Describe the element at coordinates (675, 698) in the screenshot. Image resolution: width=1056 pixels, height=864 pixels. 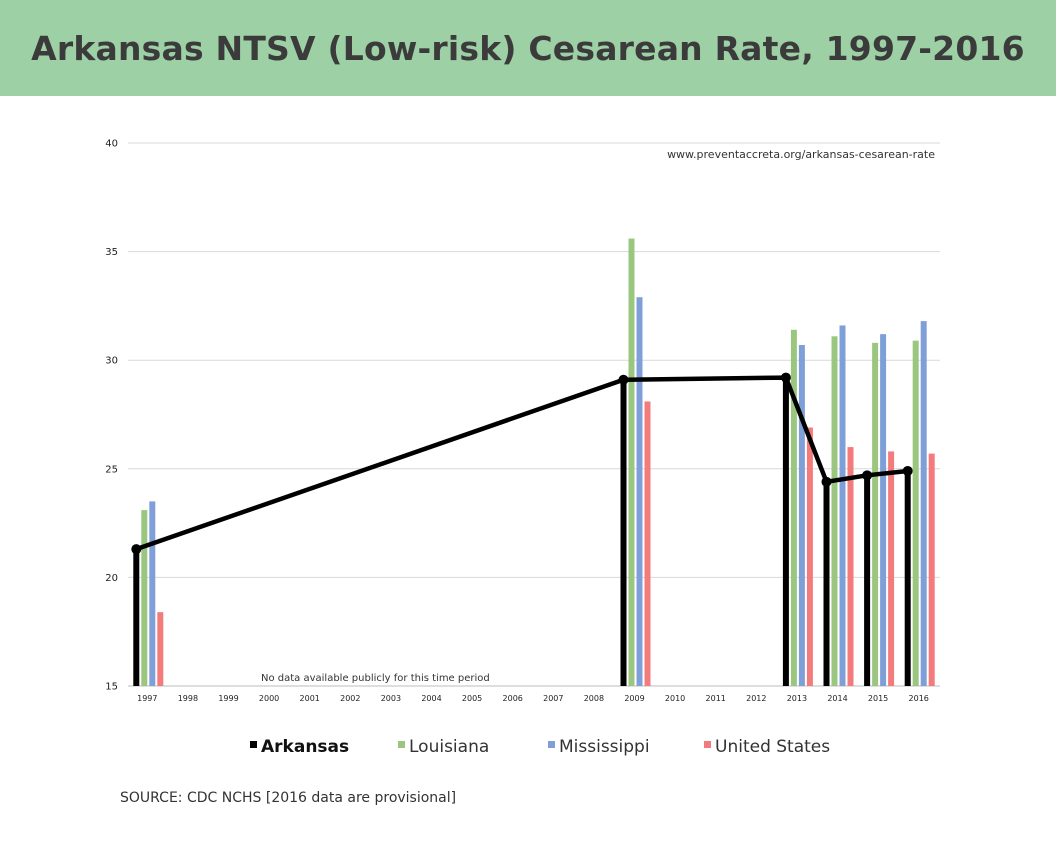
I see `x-tick-label: 2010` at that location.